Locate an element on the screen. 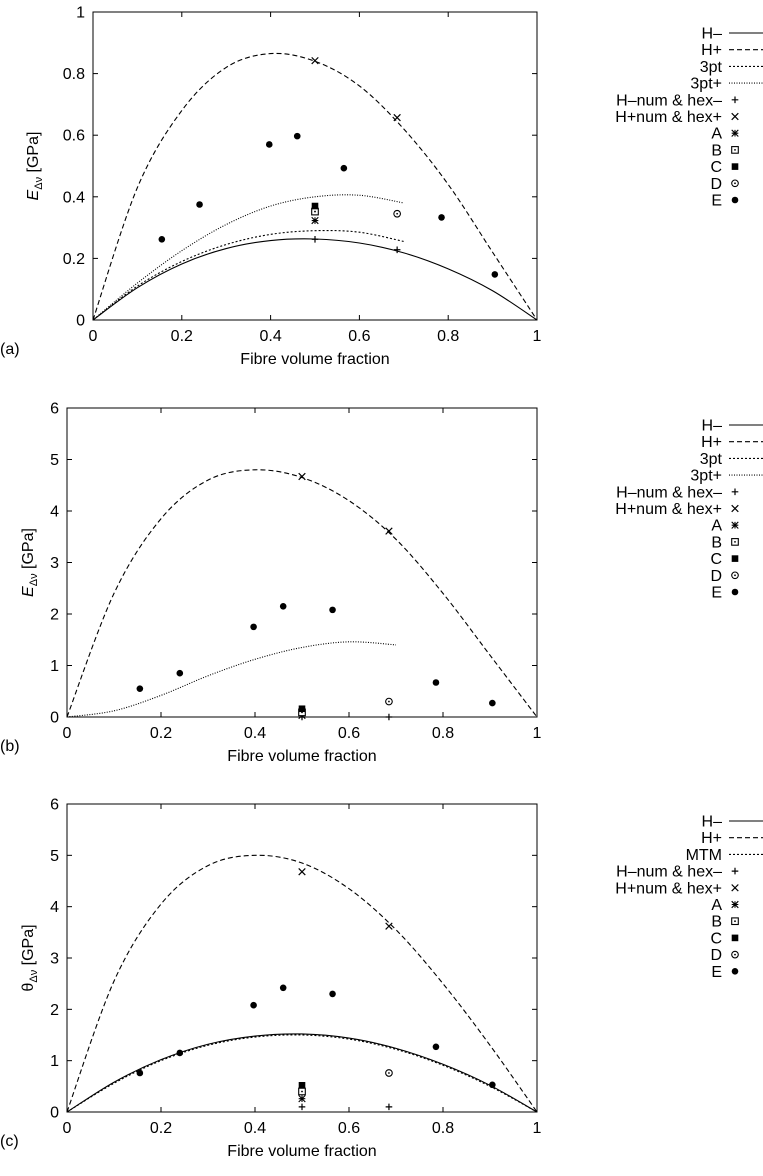  y-tick-label: 0.4 is located at coordinates (74, 197).